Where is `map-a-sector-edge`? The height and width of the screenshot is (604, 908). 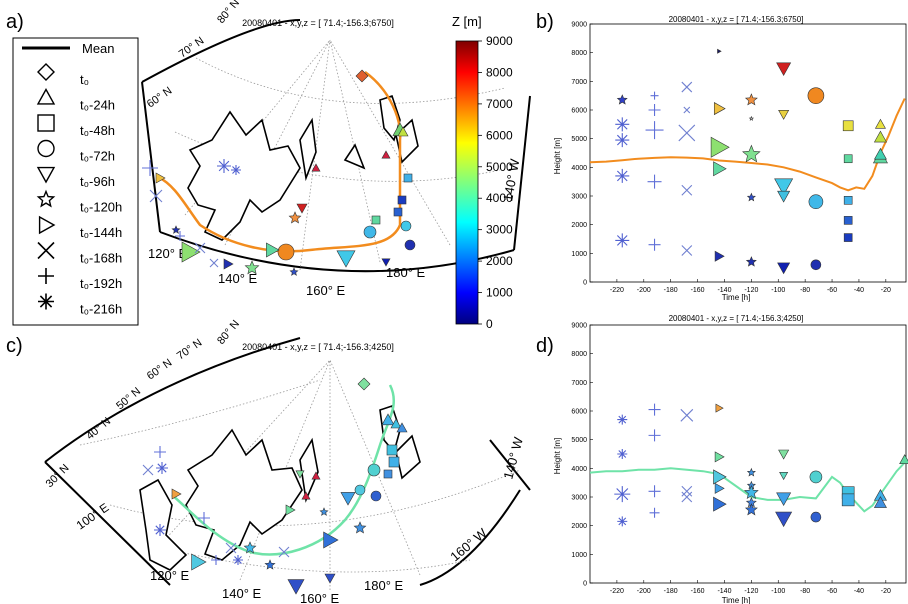
map-a-sector-edge is located at coordinates (336, 166).